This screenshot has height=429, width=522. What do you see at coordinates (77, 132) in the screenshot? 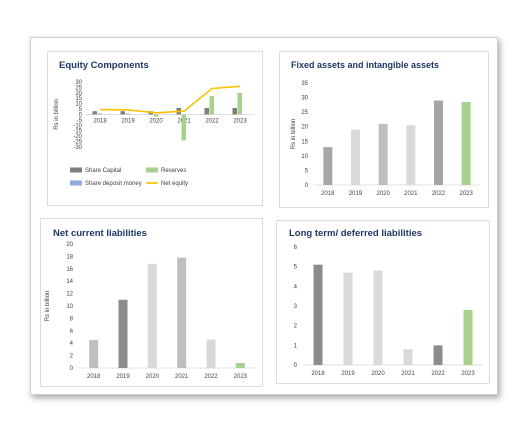
I see `y-tick-label: -15` at bounding box center [77, 132].